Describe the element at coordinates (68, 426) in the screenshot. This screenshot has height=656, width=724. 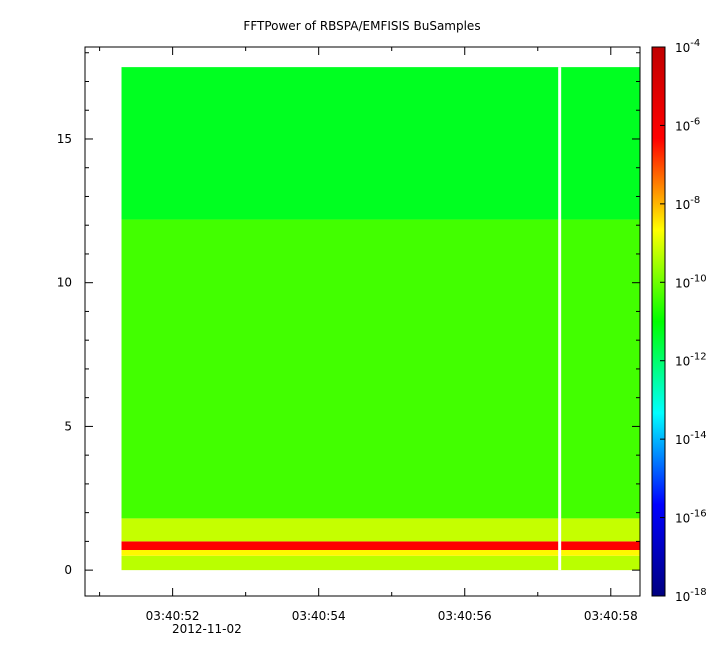
I see `y-tick-label: 5` at that location.